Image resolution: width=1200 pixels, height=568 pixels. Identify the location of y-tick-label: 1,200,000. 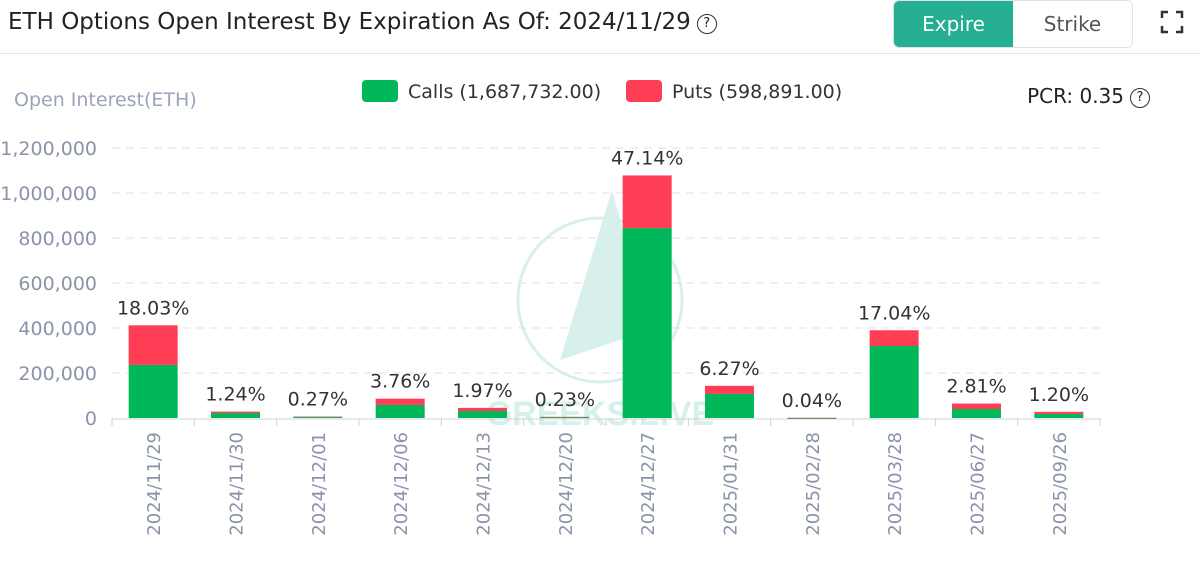
(48, 149).